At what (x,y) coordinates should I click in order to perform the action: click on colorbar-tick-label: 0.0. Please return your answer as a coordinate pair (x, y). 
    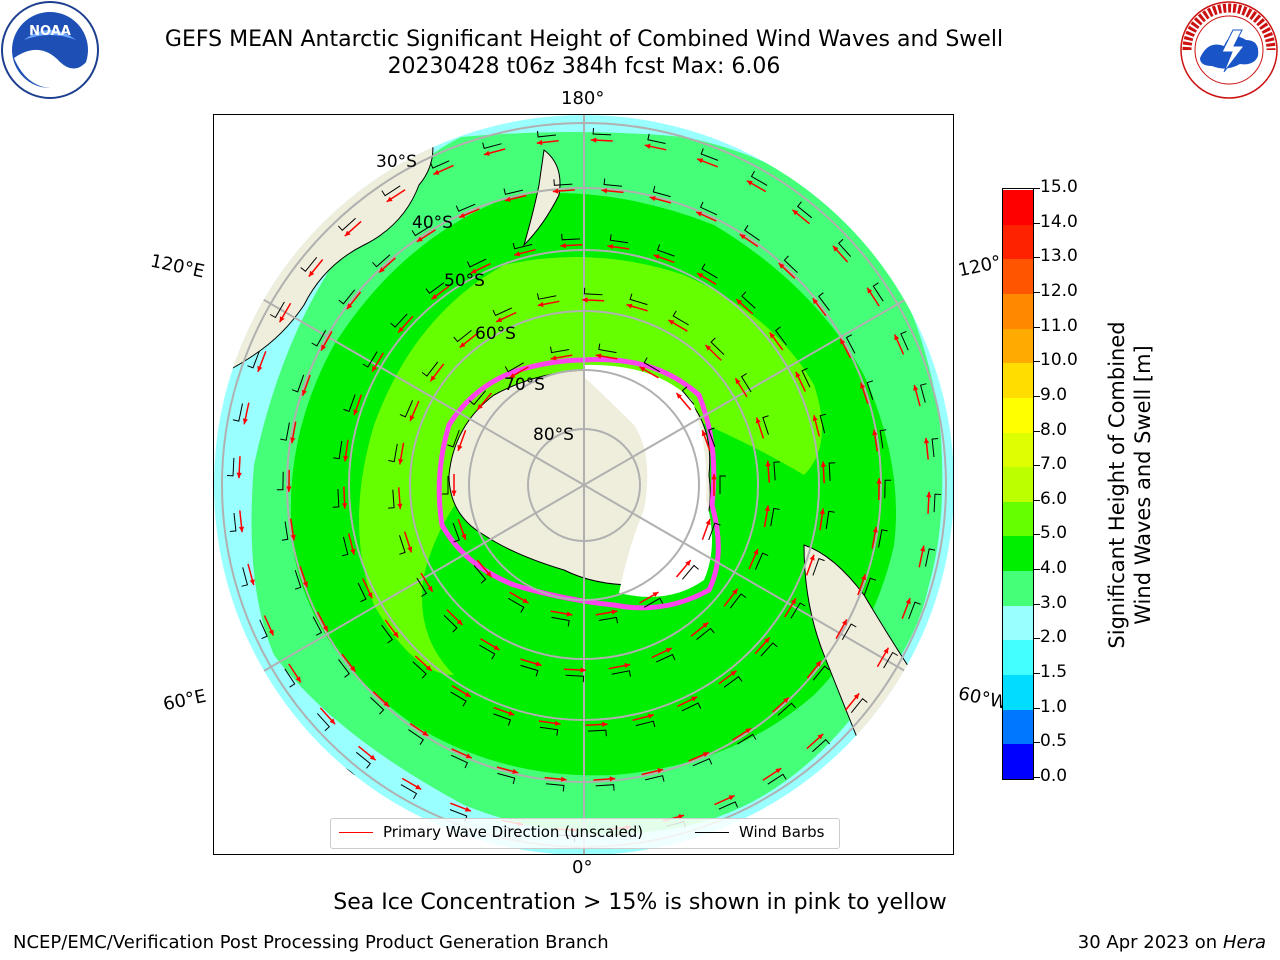
    Looking at the image, I should click on (1054, 776).